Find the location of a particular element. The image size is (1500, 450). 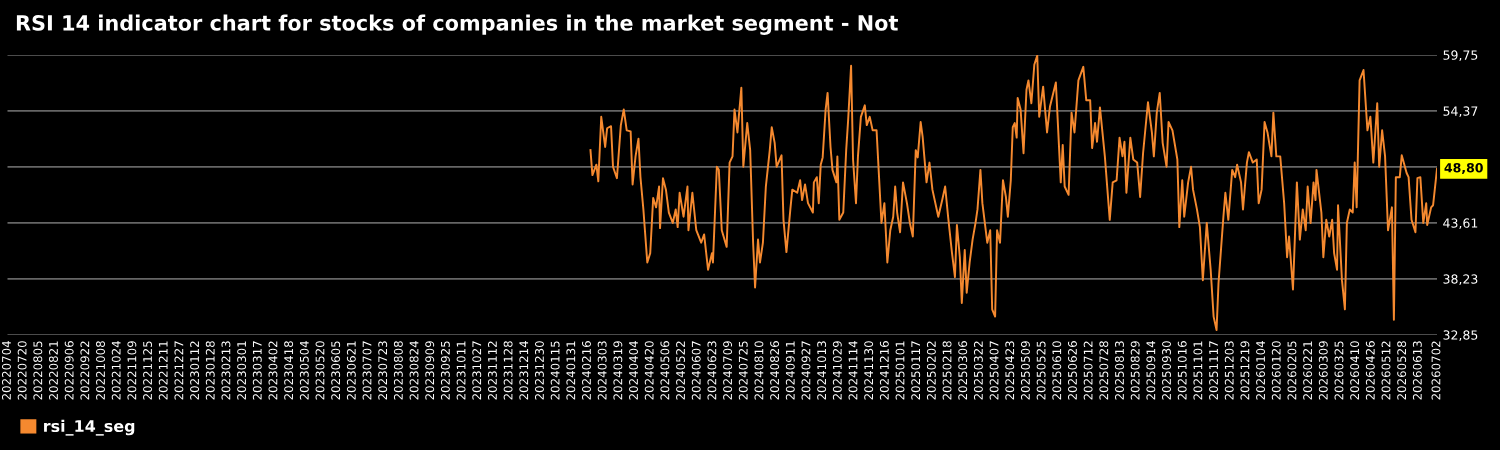

x-tick-label: 20241130 is located at coordinates (869, 370).